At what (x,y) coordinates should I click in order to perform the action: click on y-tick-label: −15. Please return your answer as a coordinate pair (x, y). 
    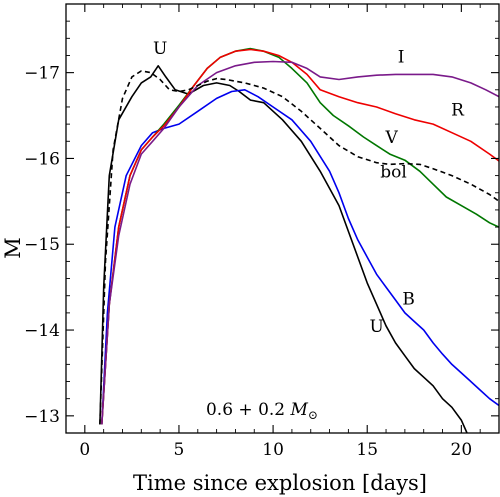
    Looking at the image, I should click on (42, 245).